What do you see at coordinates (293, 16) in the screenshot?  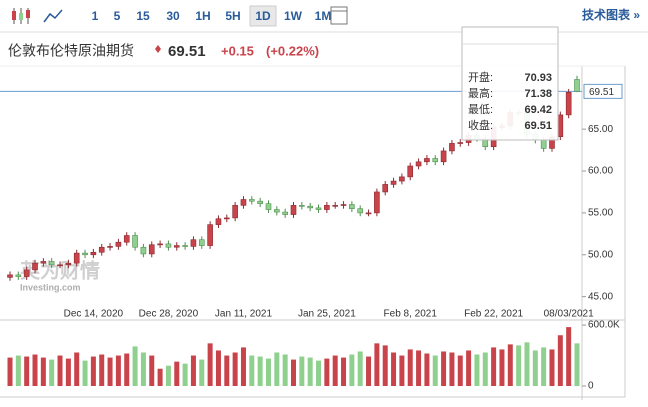 I see `interval-button: 1W` at bounding box center [293, 16].